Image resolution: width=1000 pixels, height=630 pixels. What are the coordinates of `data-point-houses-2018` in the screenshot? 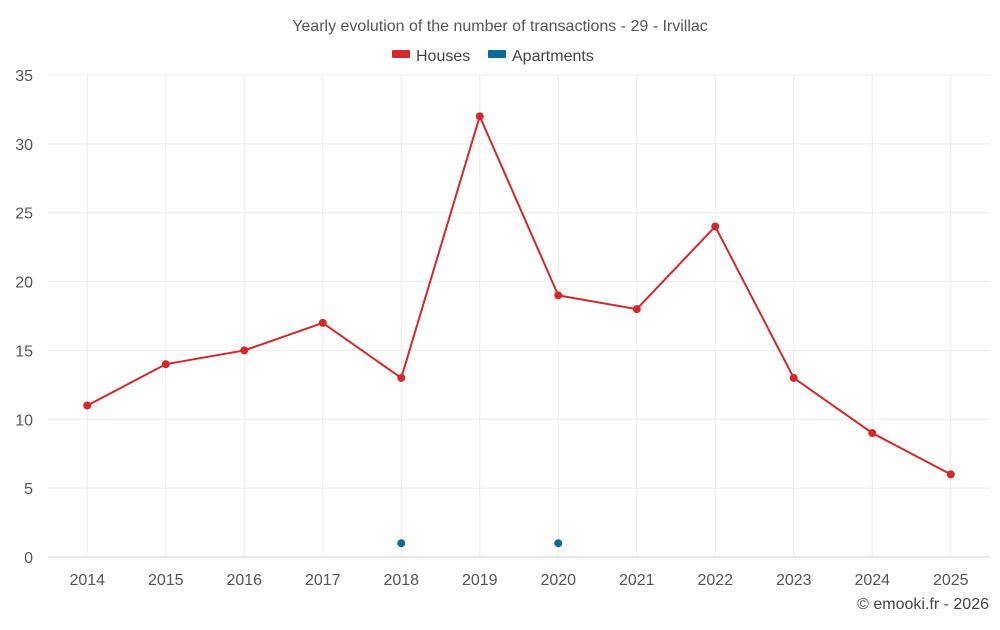 It's located at (401, 377).